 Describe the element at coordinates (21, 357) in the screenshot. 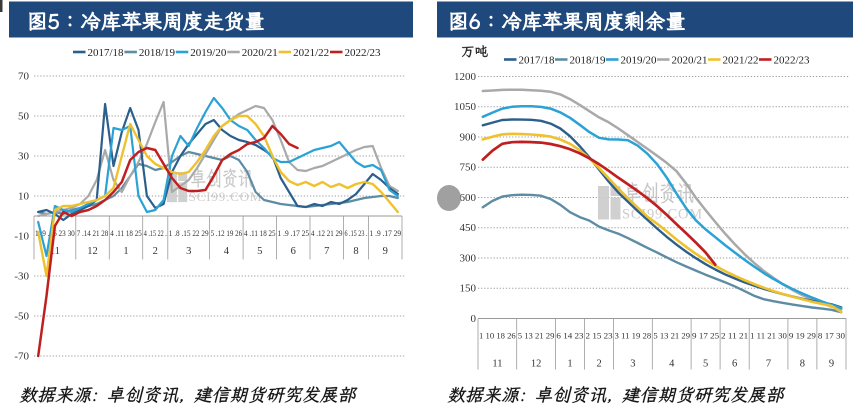

I see `svg-text: -70` at that location.